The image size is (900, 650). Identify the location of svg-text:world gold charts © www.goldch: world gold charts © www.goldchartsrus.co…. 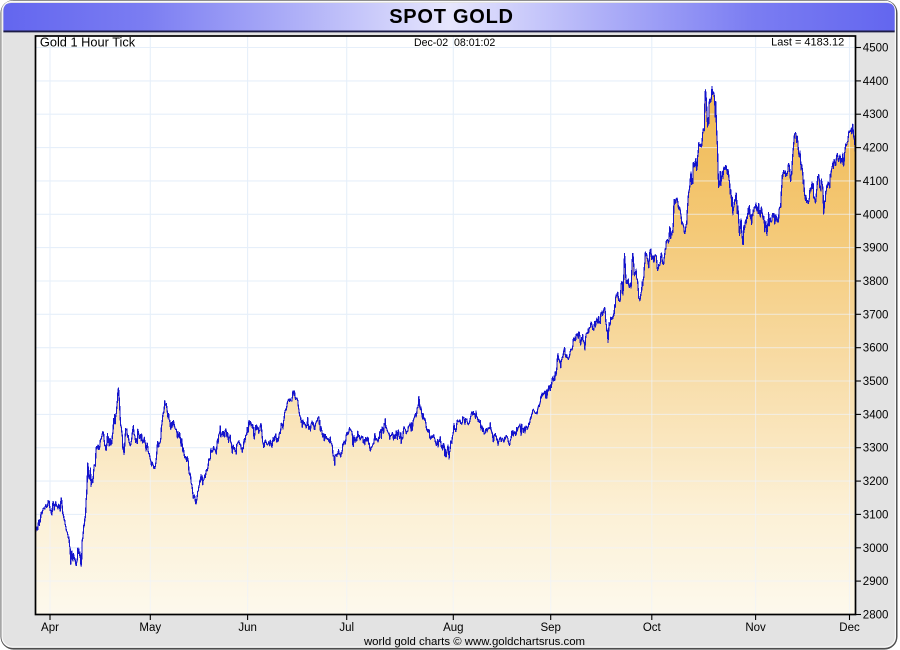
(474, 642).